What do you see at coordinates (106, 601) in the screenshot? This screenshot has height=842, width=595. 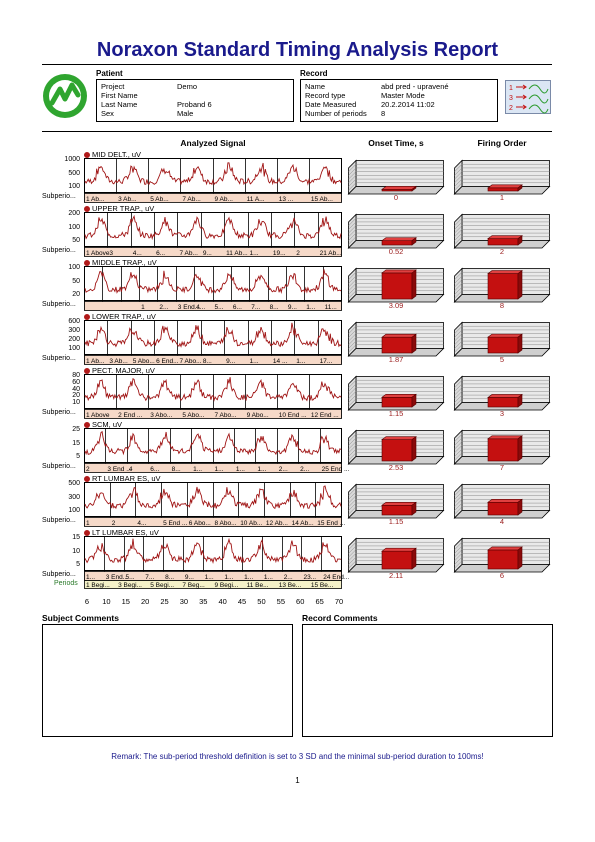 I see `x-tick-label: 10` at bounding box center [106, 601].